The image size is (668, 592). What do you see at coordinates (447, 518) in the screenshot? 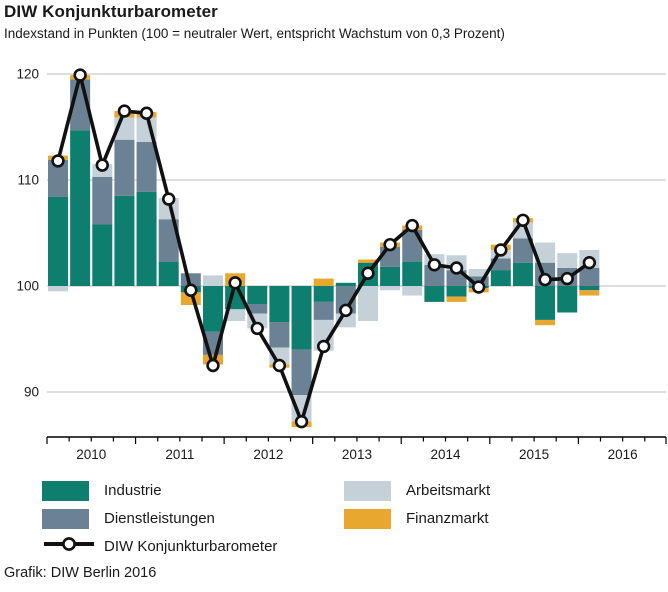
I see `legend-label: Finanzmarkt` at bounding box center [447, 518].